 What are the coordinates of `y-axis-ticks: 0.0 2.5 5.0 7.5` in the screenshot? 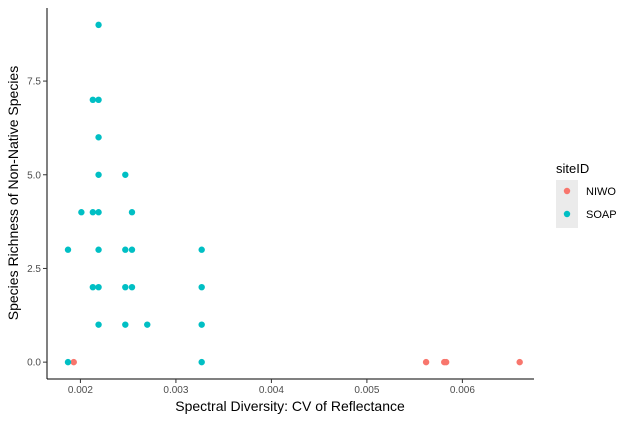 It's located at (37, 223).